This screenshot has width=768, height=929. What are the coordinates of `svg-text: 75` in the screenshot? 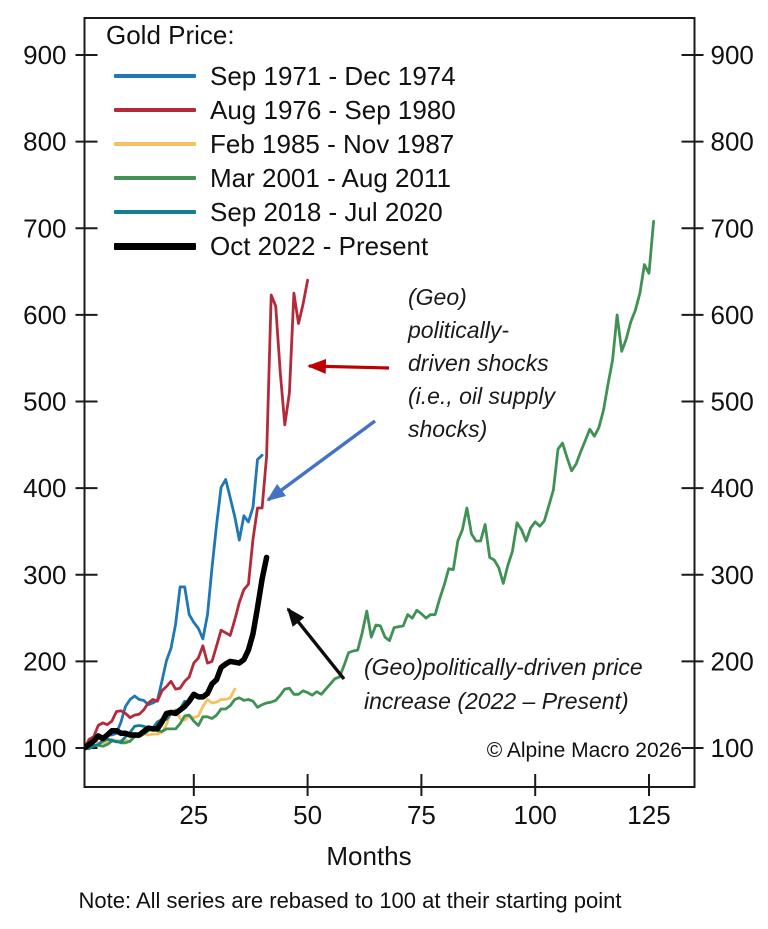 It's located at (421, 815).